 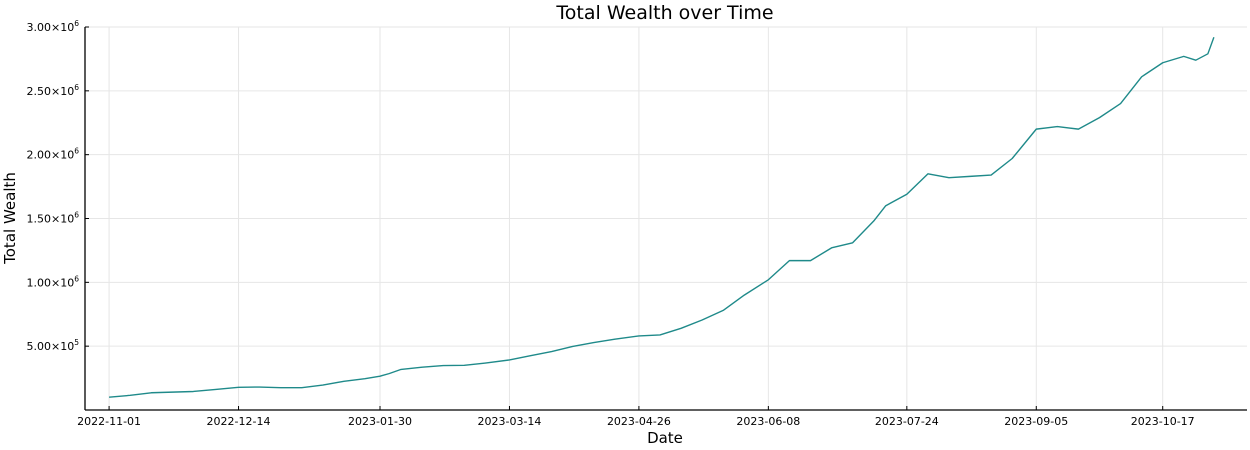 What do you see at coordinates (109, 421) in the screenshot?
I see `x-tick-label: 2022-11-01` at bounding box center [109, 421].